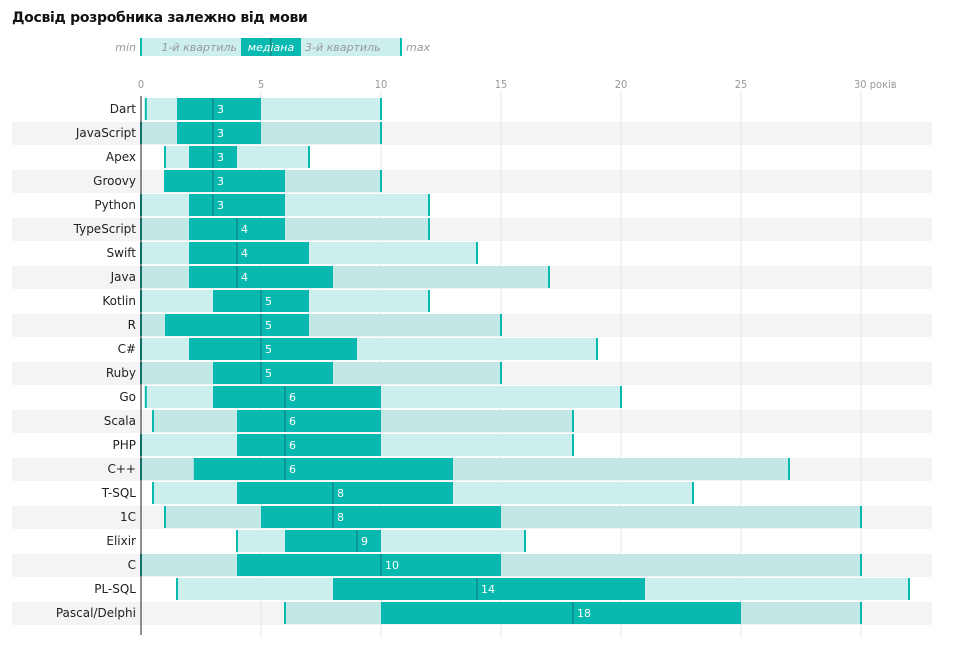 Image resolution: width=960 pixels, height=647 pixels. I want to click on box-row: 3 Groovy, so click(237, 181).